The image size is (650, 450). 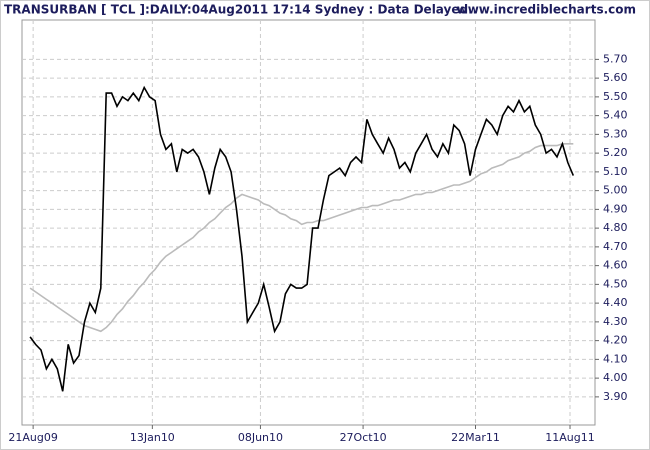 I want to click on y-tick-label: 4.40, so click(x=615, y=302).